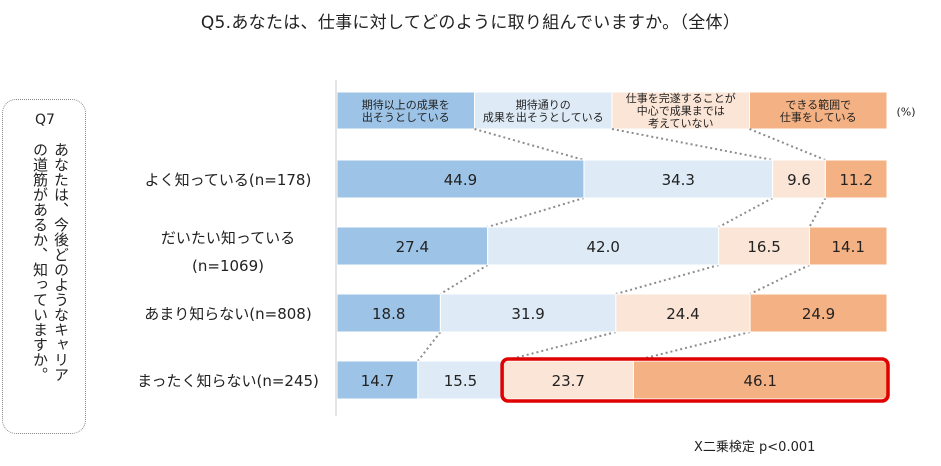  What do you see at coordinates (680, 123) in the screenshot?
I see `legend-label: 考えていない` at bounding box center [680, 123].